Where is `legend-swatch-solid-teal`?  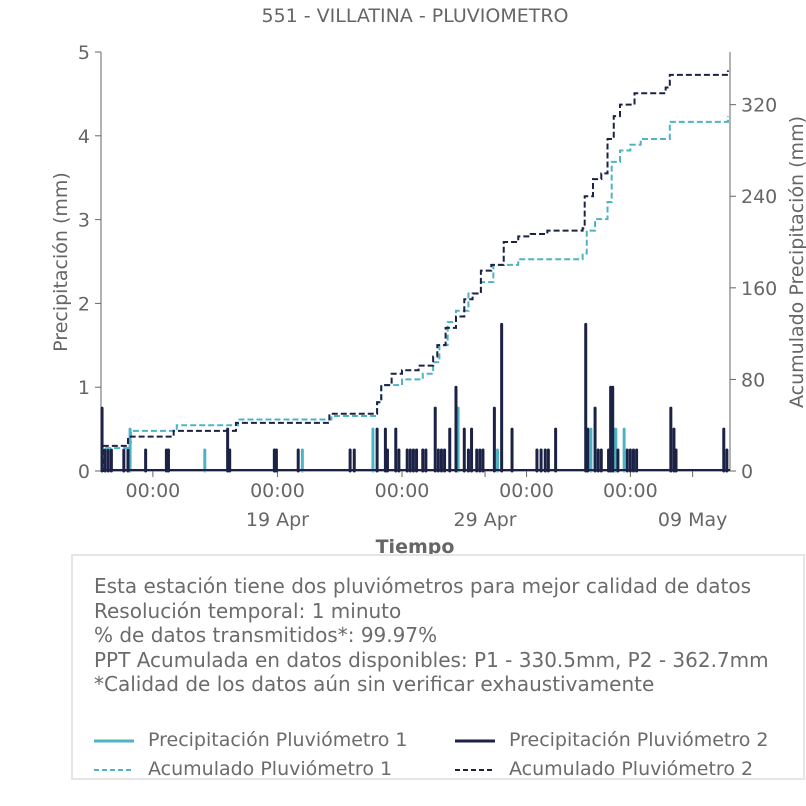
legend-swatch-solid-teal is located at coordinates (114, 741).